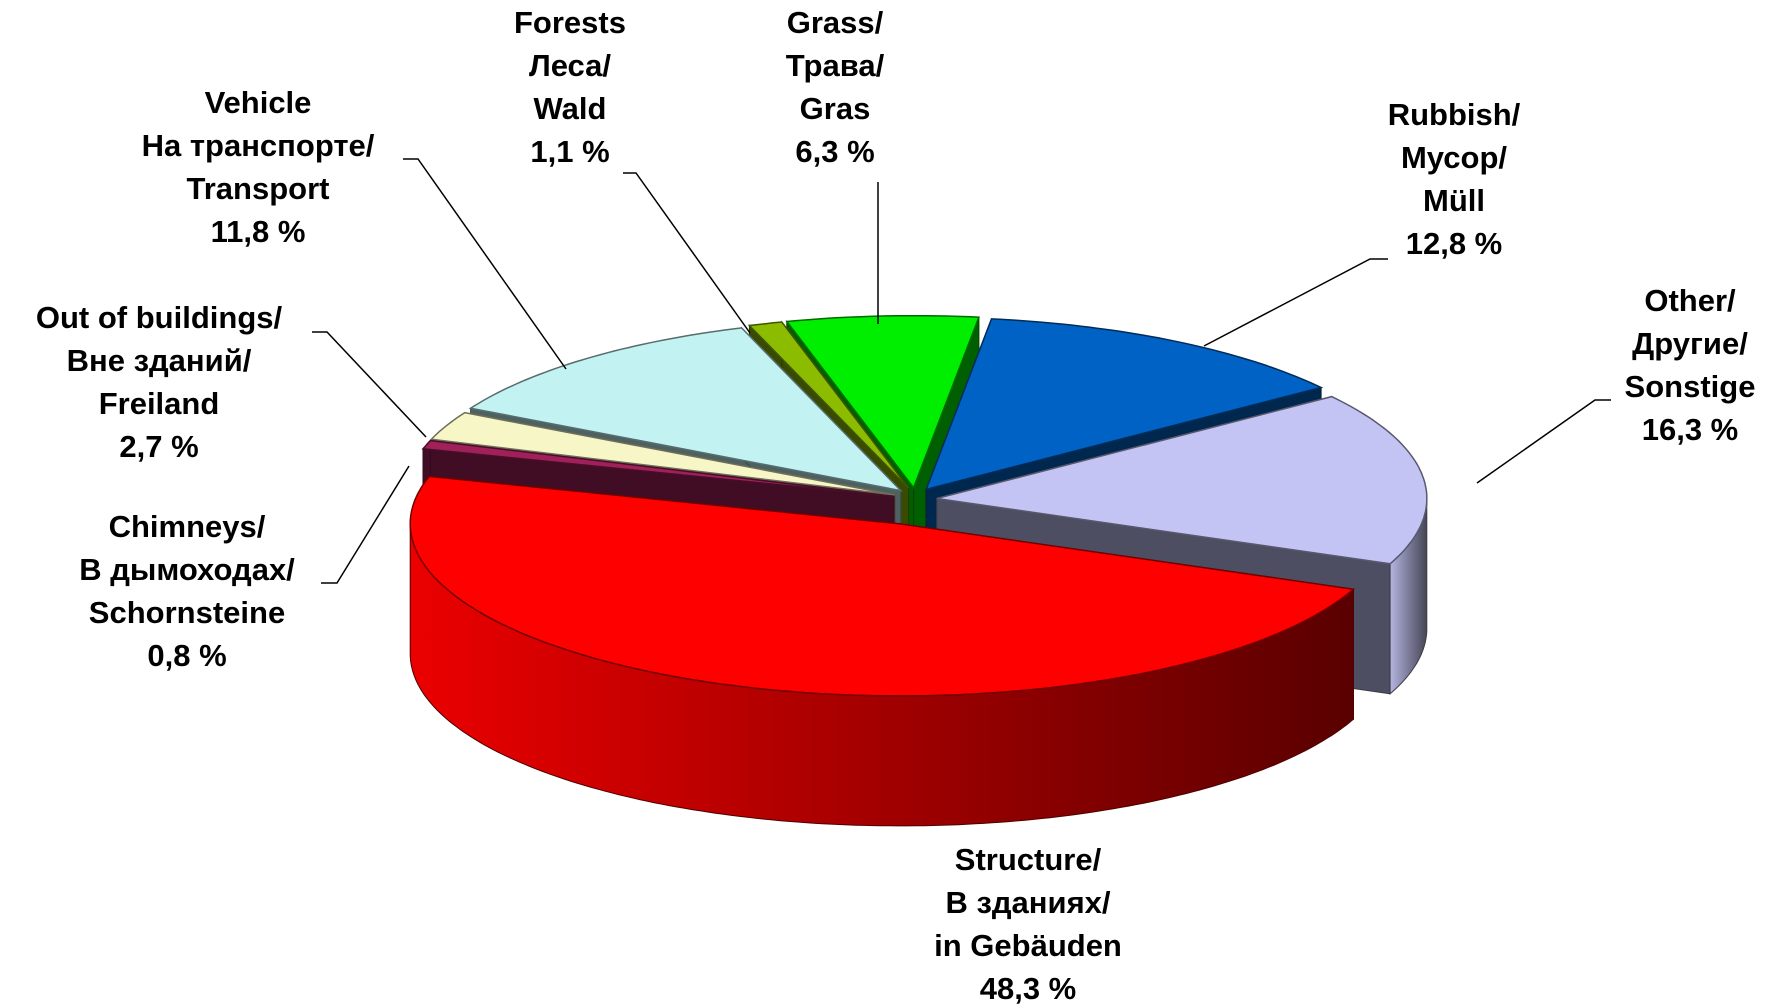 This screenshot has height=1004, width=1772. Describe the element at coordinates (159, 403) in the screenshot. I see `slice-label: Freiland` at that location.